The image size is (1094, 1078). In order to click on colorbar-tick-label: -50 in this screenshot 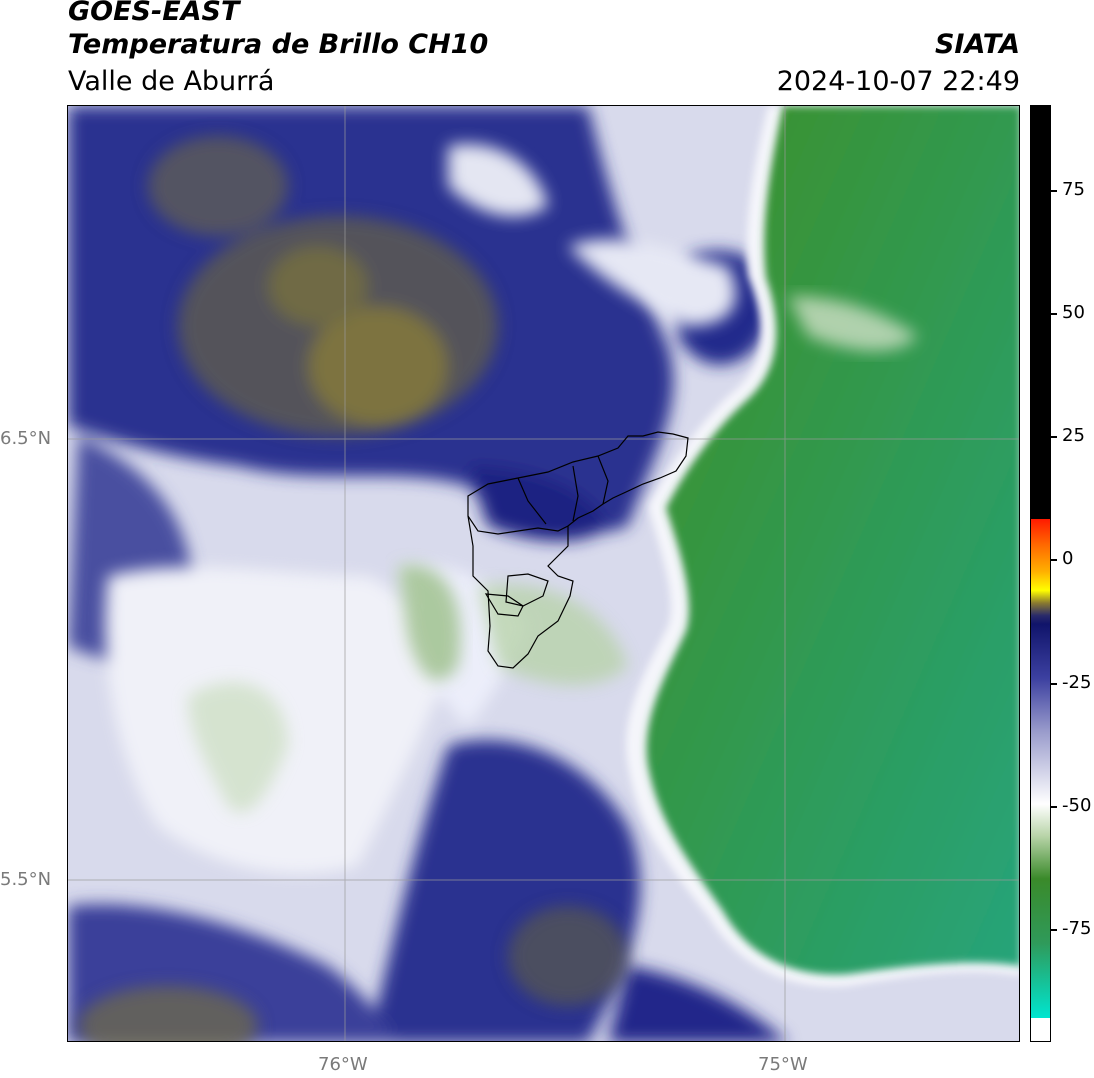, I will do `click(1077, 805)`.